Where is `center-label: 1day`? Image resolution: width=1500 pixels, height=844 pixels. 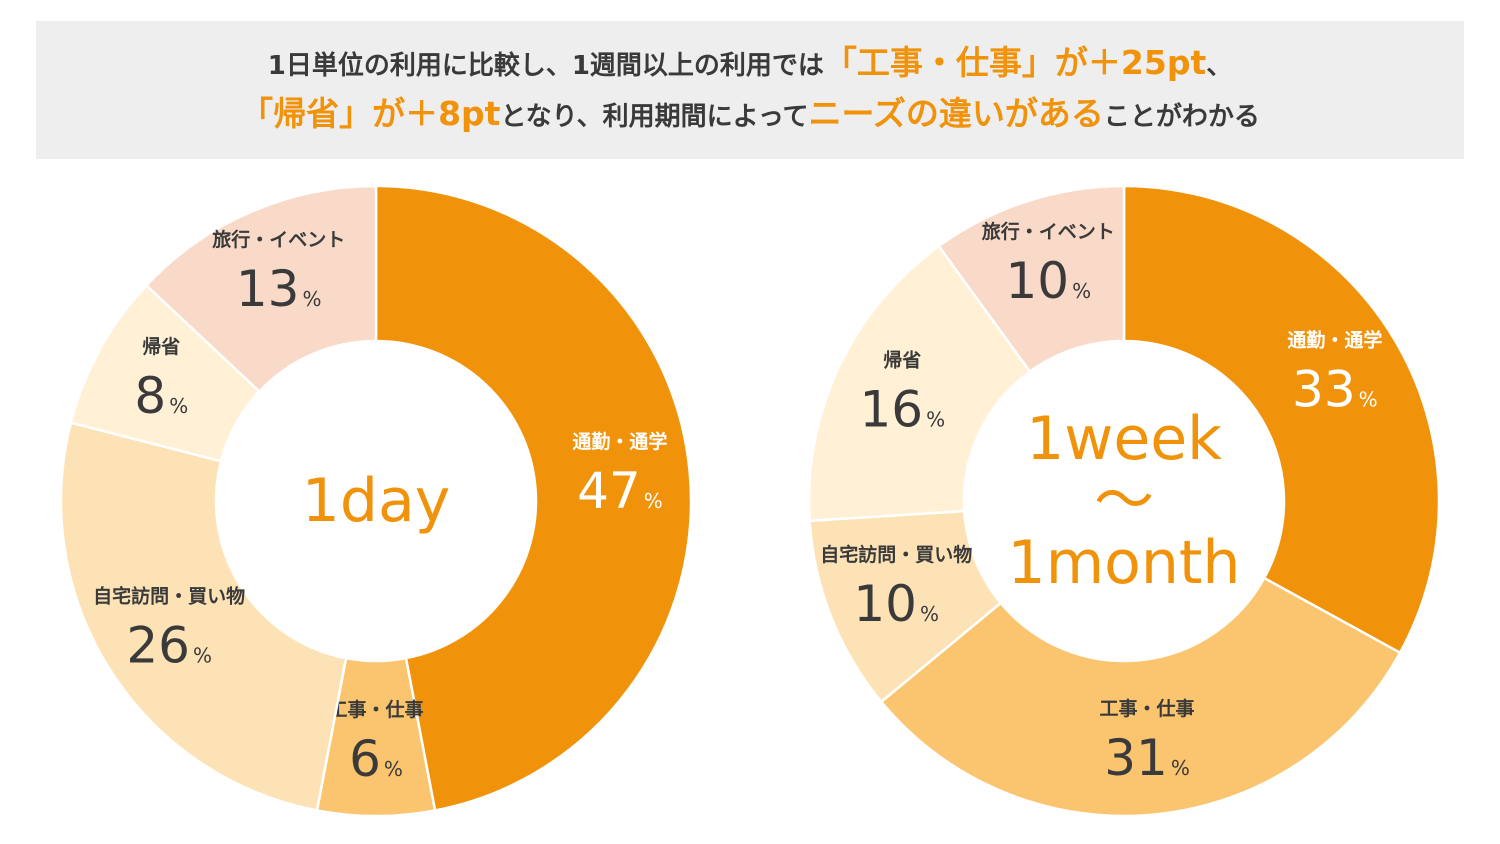
center-label: 1day is located at coordinates (376, 501).